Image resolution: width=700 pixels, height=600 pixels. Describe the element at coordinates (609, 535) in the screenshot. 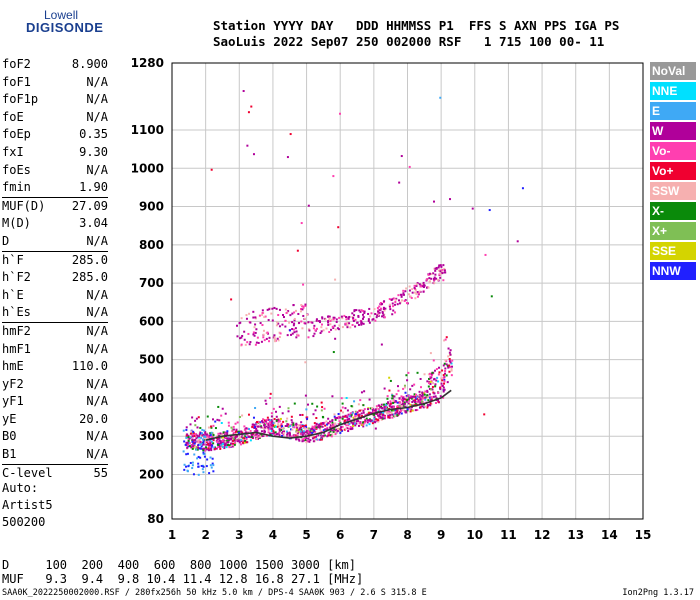

I see `x-tick-label: 14` at that location.